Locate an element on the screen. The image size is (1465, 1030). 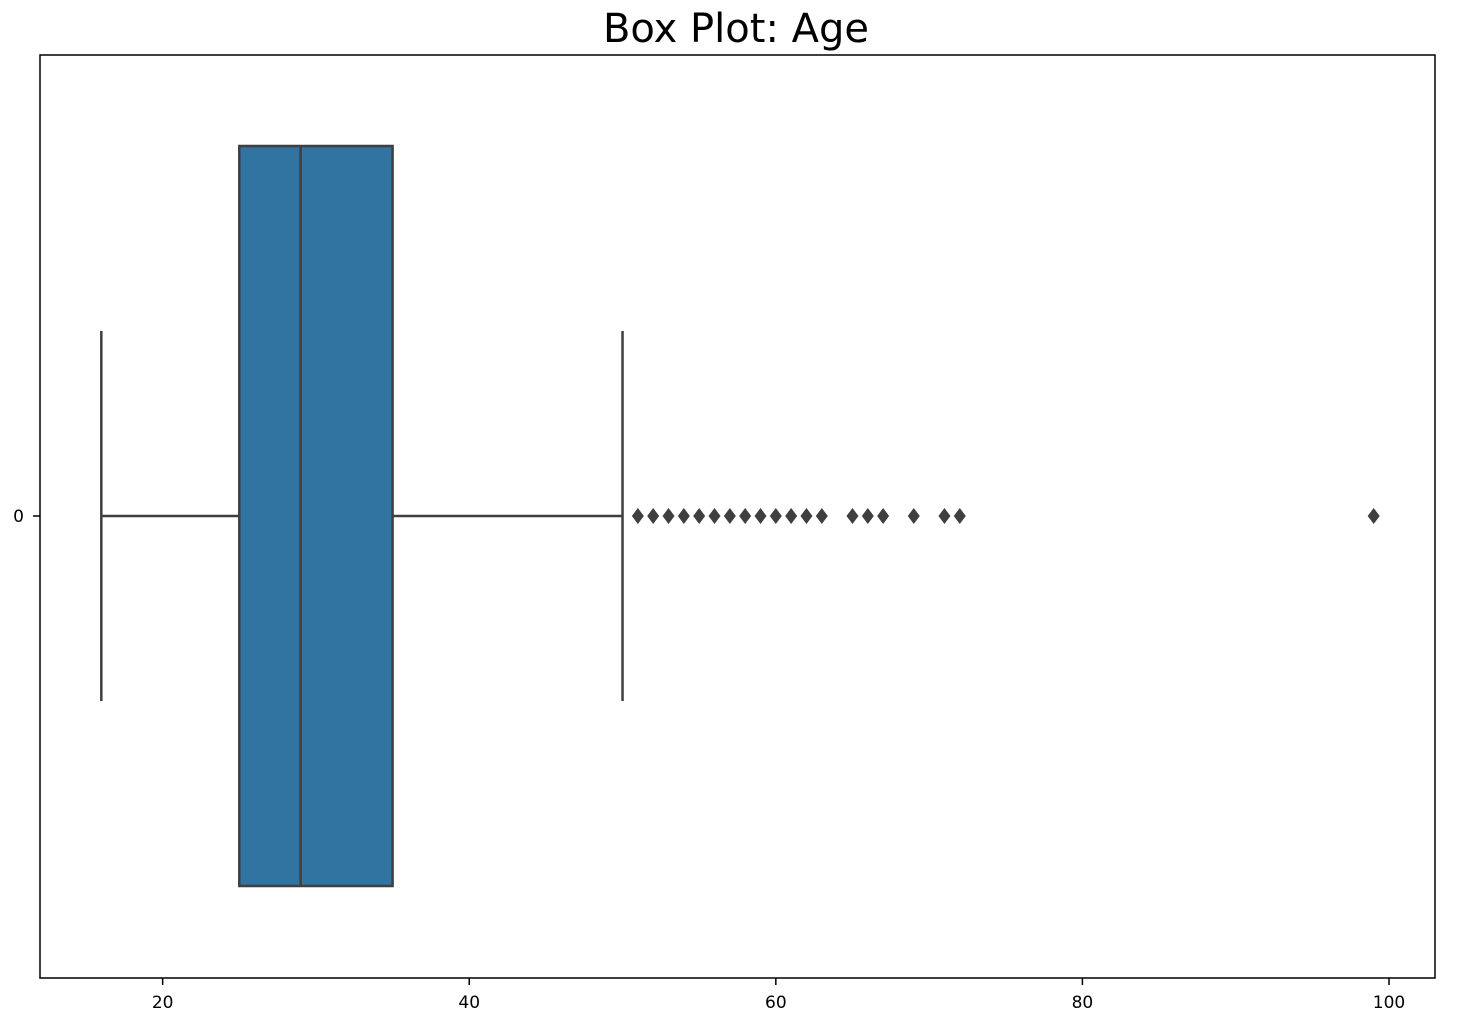
y-tick-label: 0 is located at coordinates (18, 517).